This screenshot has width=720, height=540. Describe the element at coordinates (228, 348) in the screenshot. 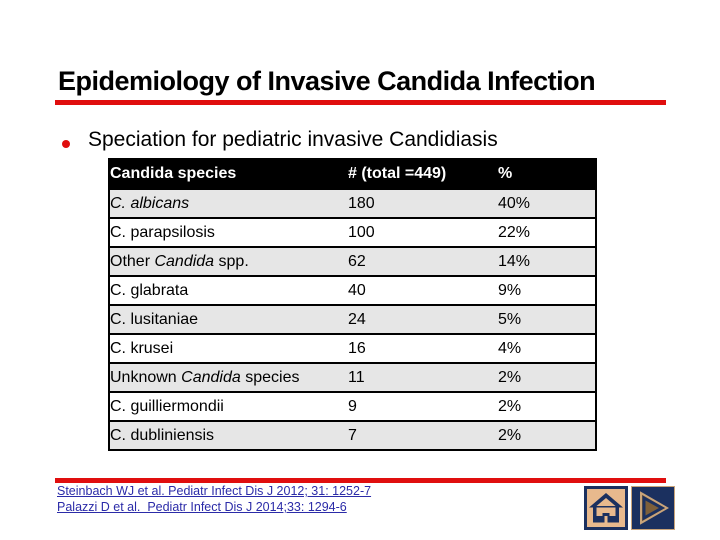

I see `species-cell: C. krusei` at that location.